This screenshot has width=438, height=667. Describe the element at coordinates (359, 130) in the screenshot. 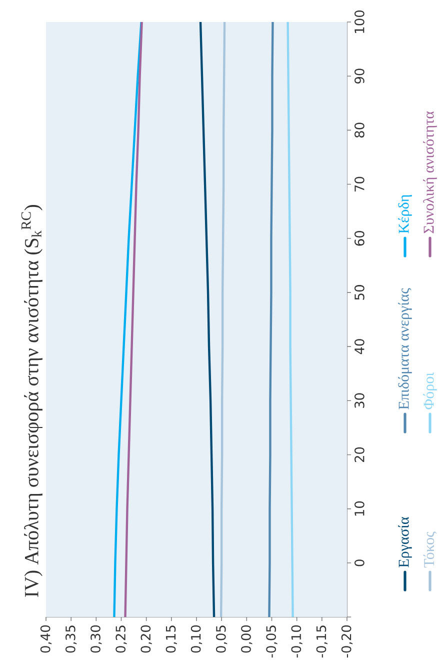

I see `y-tick-label: 80` at that location.